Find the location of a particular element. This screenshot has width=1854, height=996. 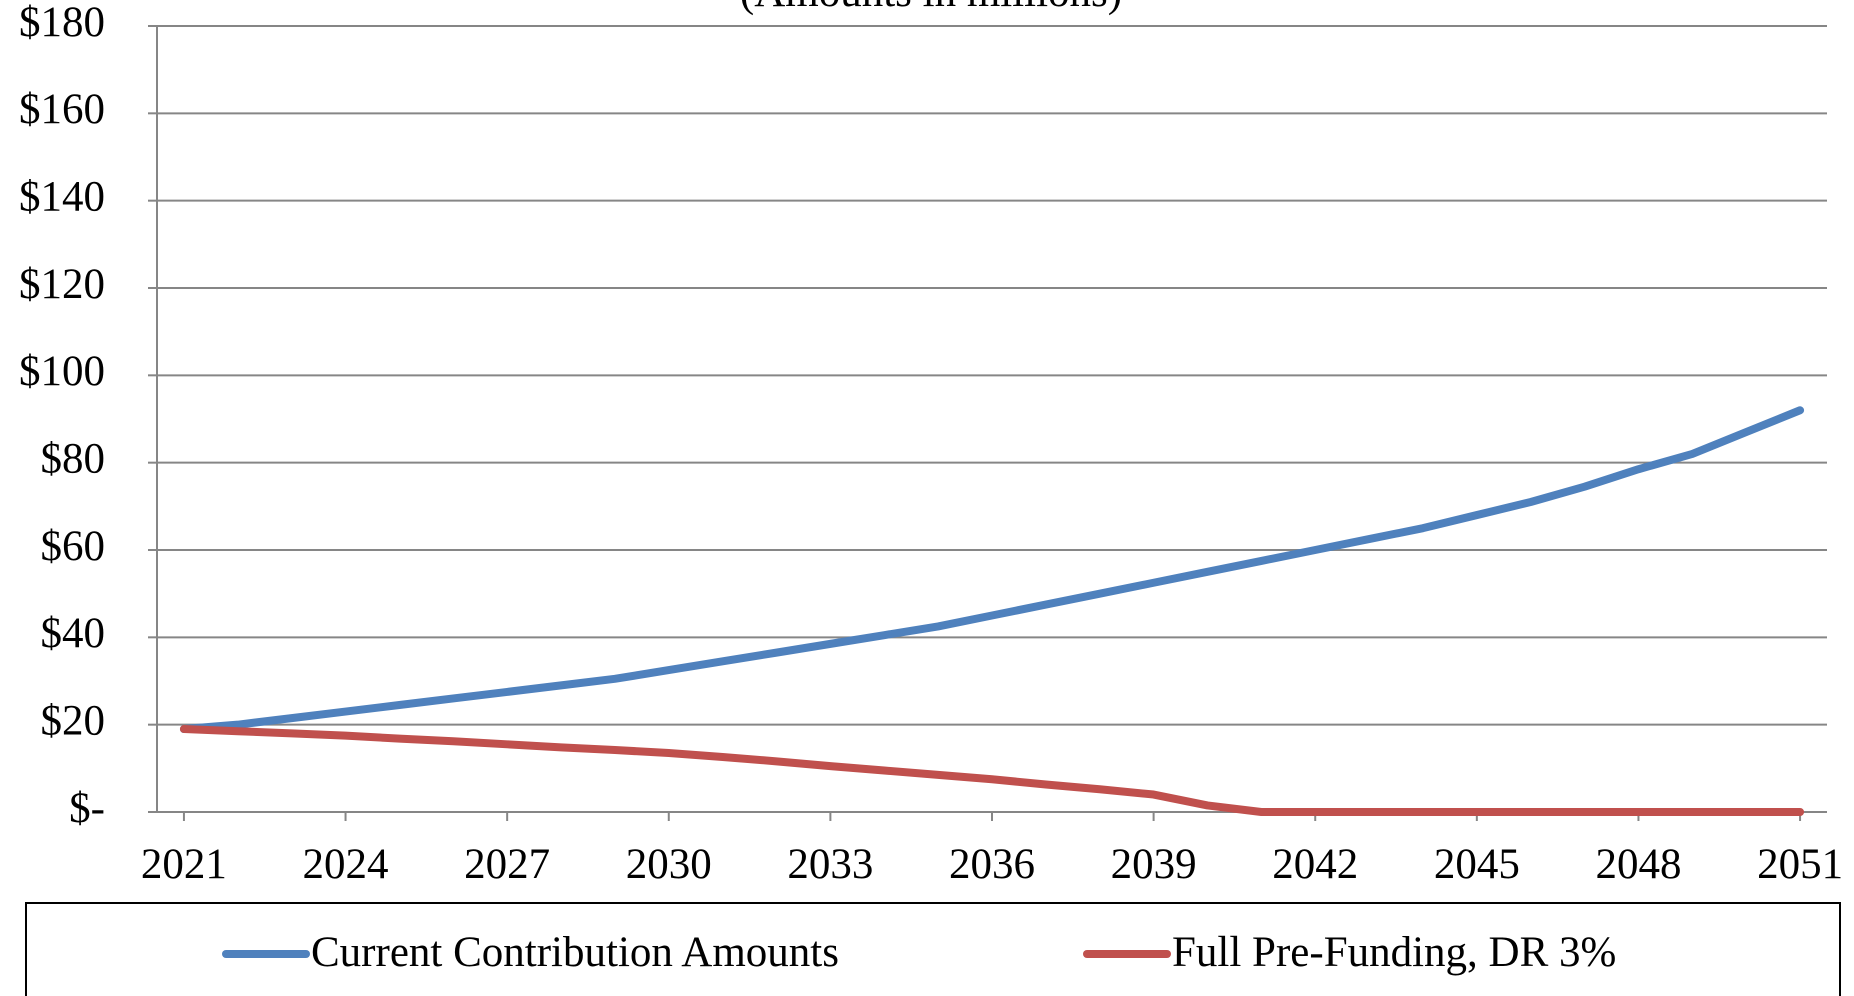

y-tick-label: $80 is located at coordinates (73, 459).